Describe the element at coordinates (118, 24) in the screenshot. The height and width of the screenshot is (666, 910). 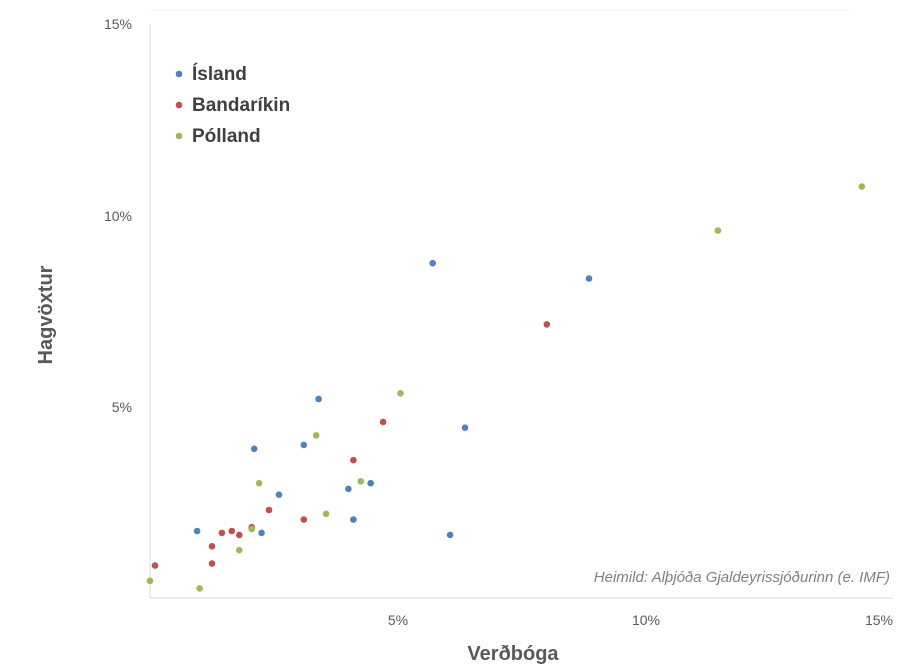
I see `y-tick-label: 15%` at that location.